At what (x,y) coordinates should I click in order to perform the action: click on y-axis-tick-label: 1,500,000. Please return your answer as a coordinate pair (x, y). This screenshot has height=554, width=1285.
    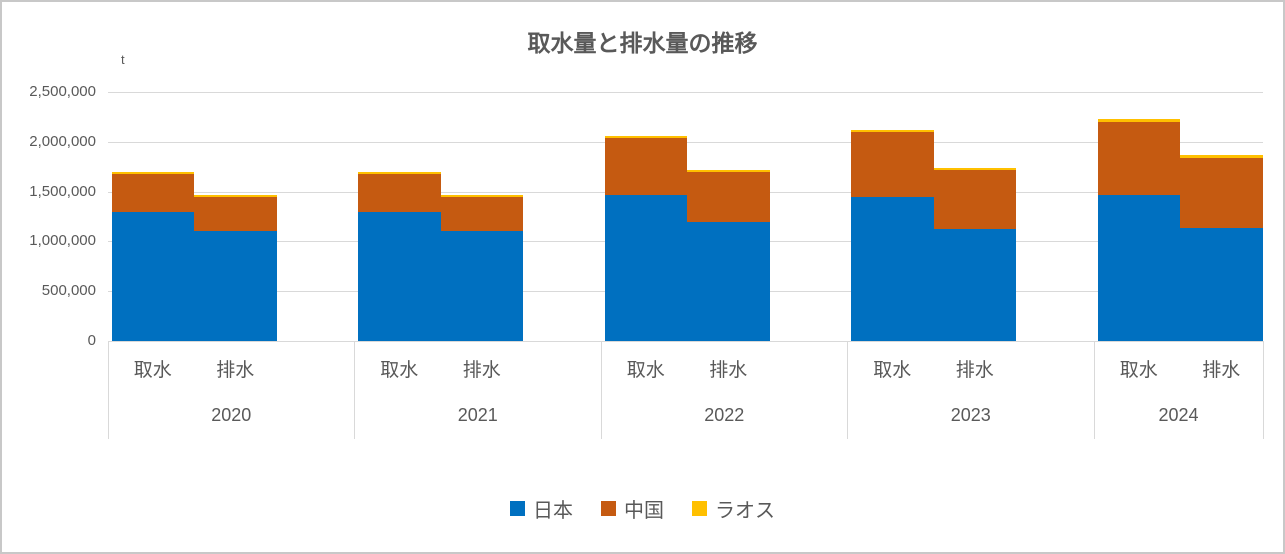
    Looking at the image, I should click on (62, 191).